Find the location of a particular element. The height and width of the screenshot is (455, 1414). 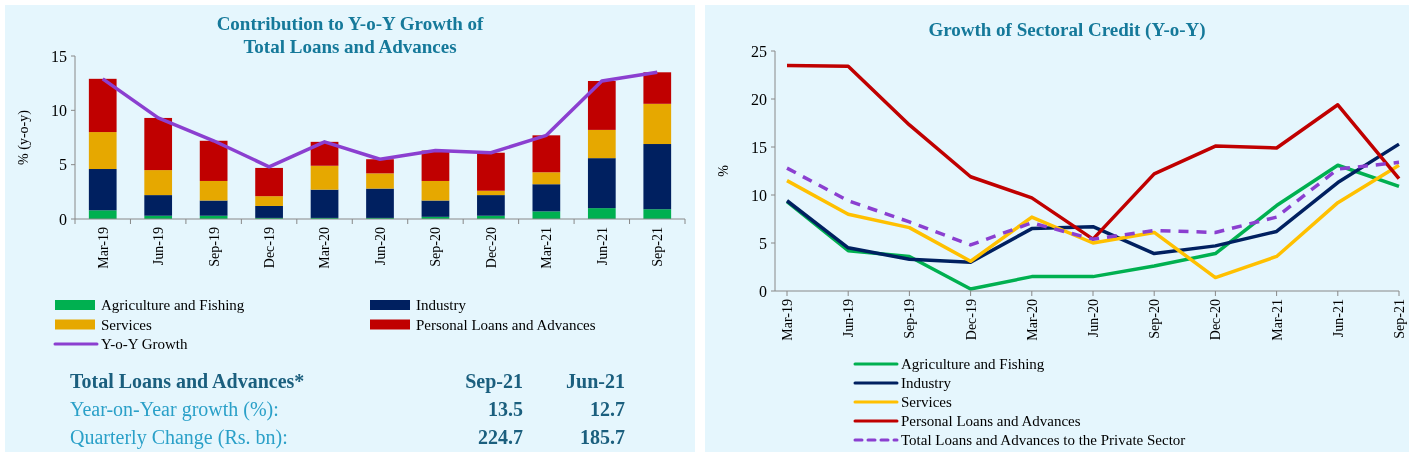

text: 224.7 is located at coordinates (500, 437).